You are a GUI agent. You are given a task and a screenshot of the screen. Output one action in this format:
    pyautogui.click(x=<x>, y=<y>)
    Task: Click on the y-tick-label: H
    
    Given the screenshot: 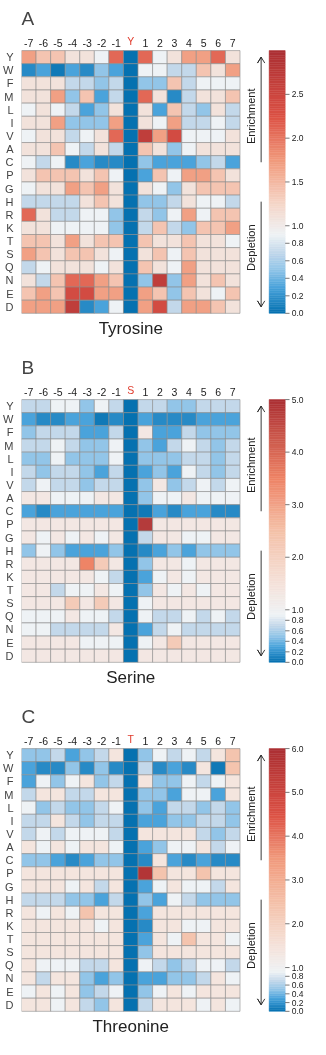 What is the action you would take?
    pyautogui.click(x=9, y=550)
    